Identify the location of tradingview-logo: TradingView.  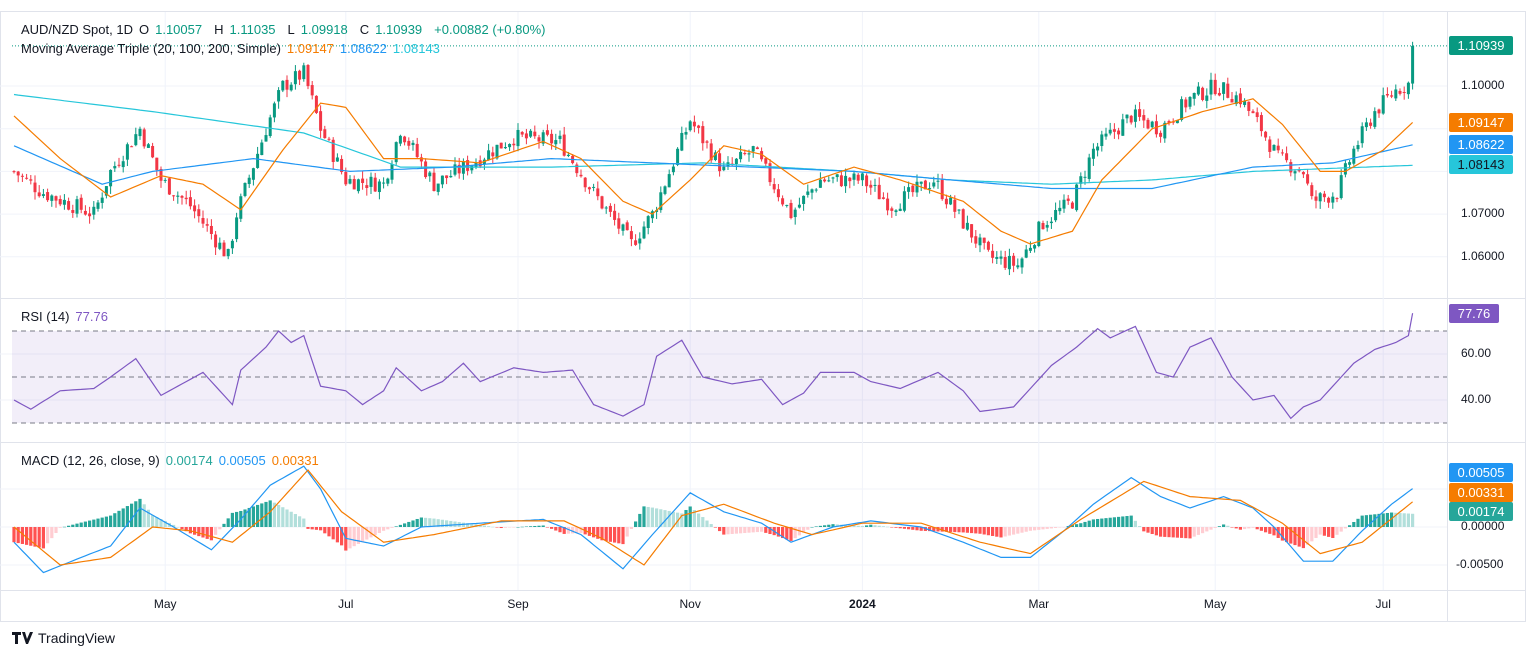
(63, 638).